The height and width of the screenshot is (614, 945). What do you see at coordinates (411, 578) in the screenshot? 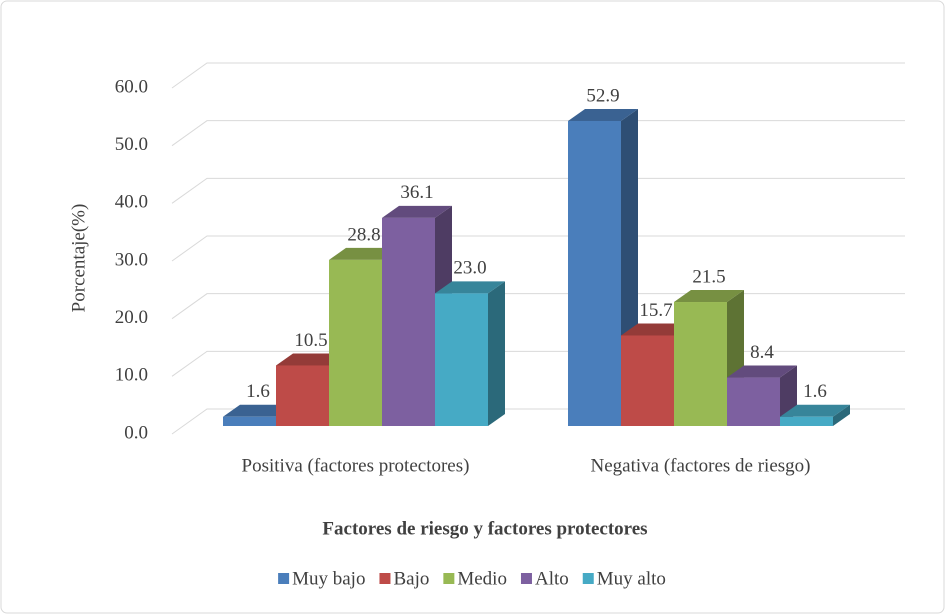
I see `legend-label: Bajo` at bounding box center [411, 578].